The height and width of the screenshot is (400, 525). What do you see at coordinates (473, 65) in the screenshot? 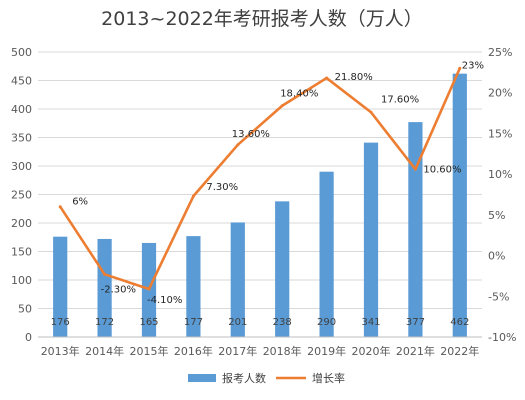
I see `growth-value-label: 23%` at bounding box center [473, 65].